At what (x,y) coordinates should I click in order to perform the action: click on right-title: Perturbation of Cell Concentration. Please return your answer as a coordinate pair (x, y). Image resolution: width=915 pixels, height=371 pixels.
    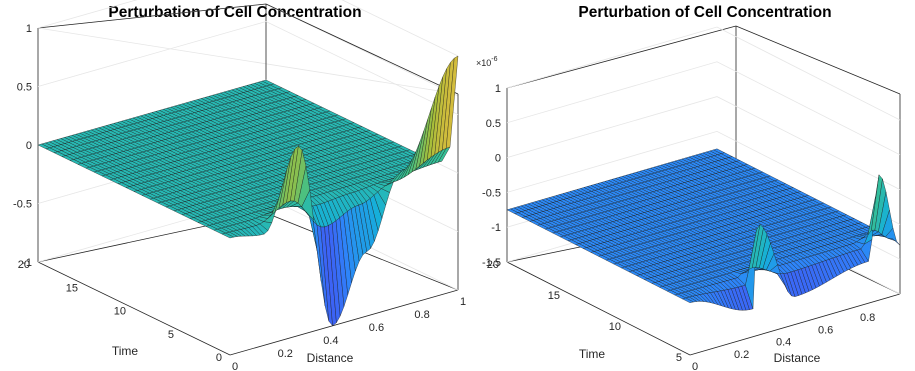
    Looking at the image, I should click on (704, 12).